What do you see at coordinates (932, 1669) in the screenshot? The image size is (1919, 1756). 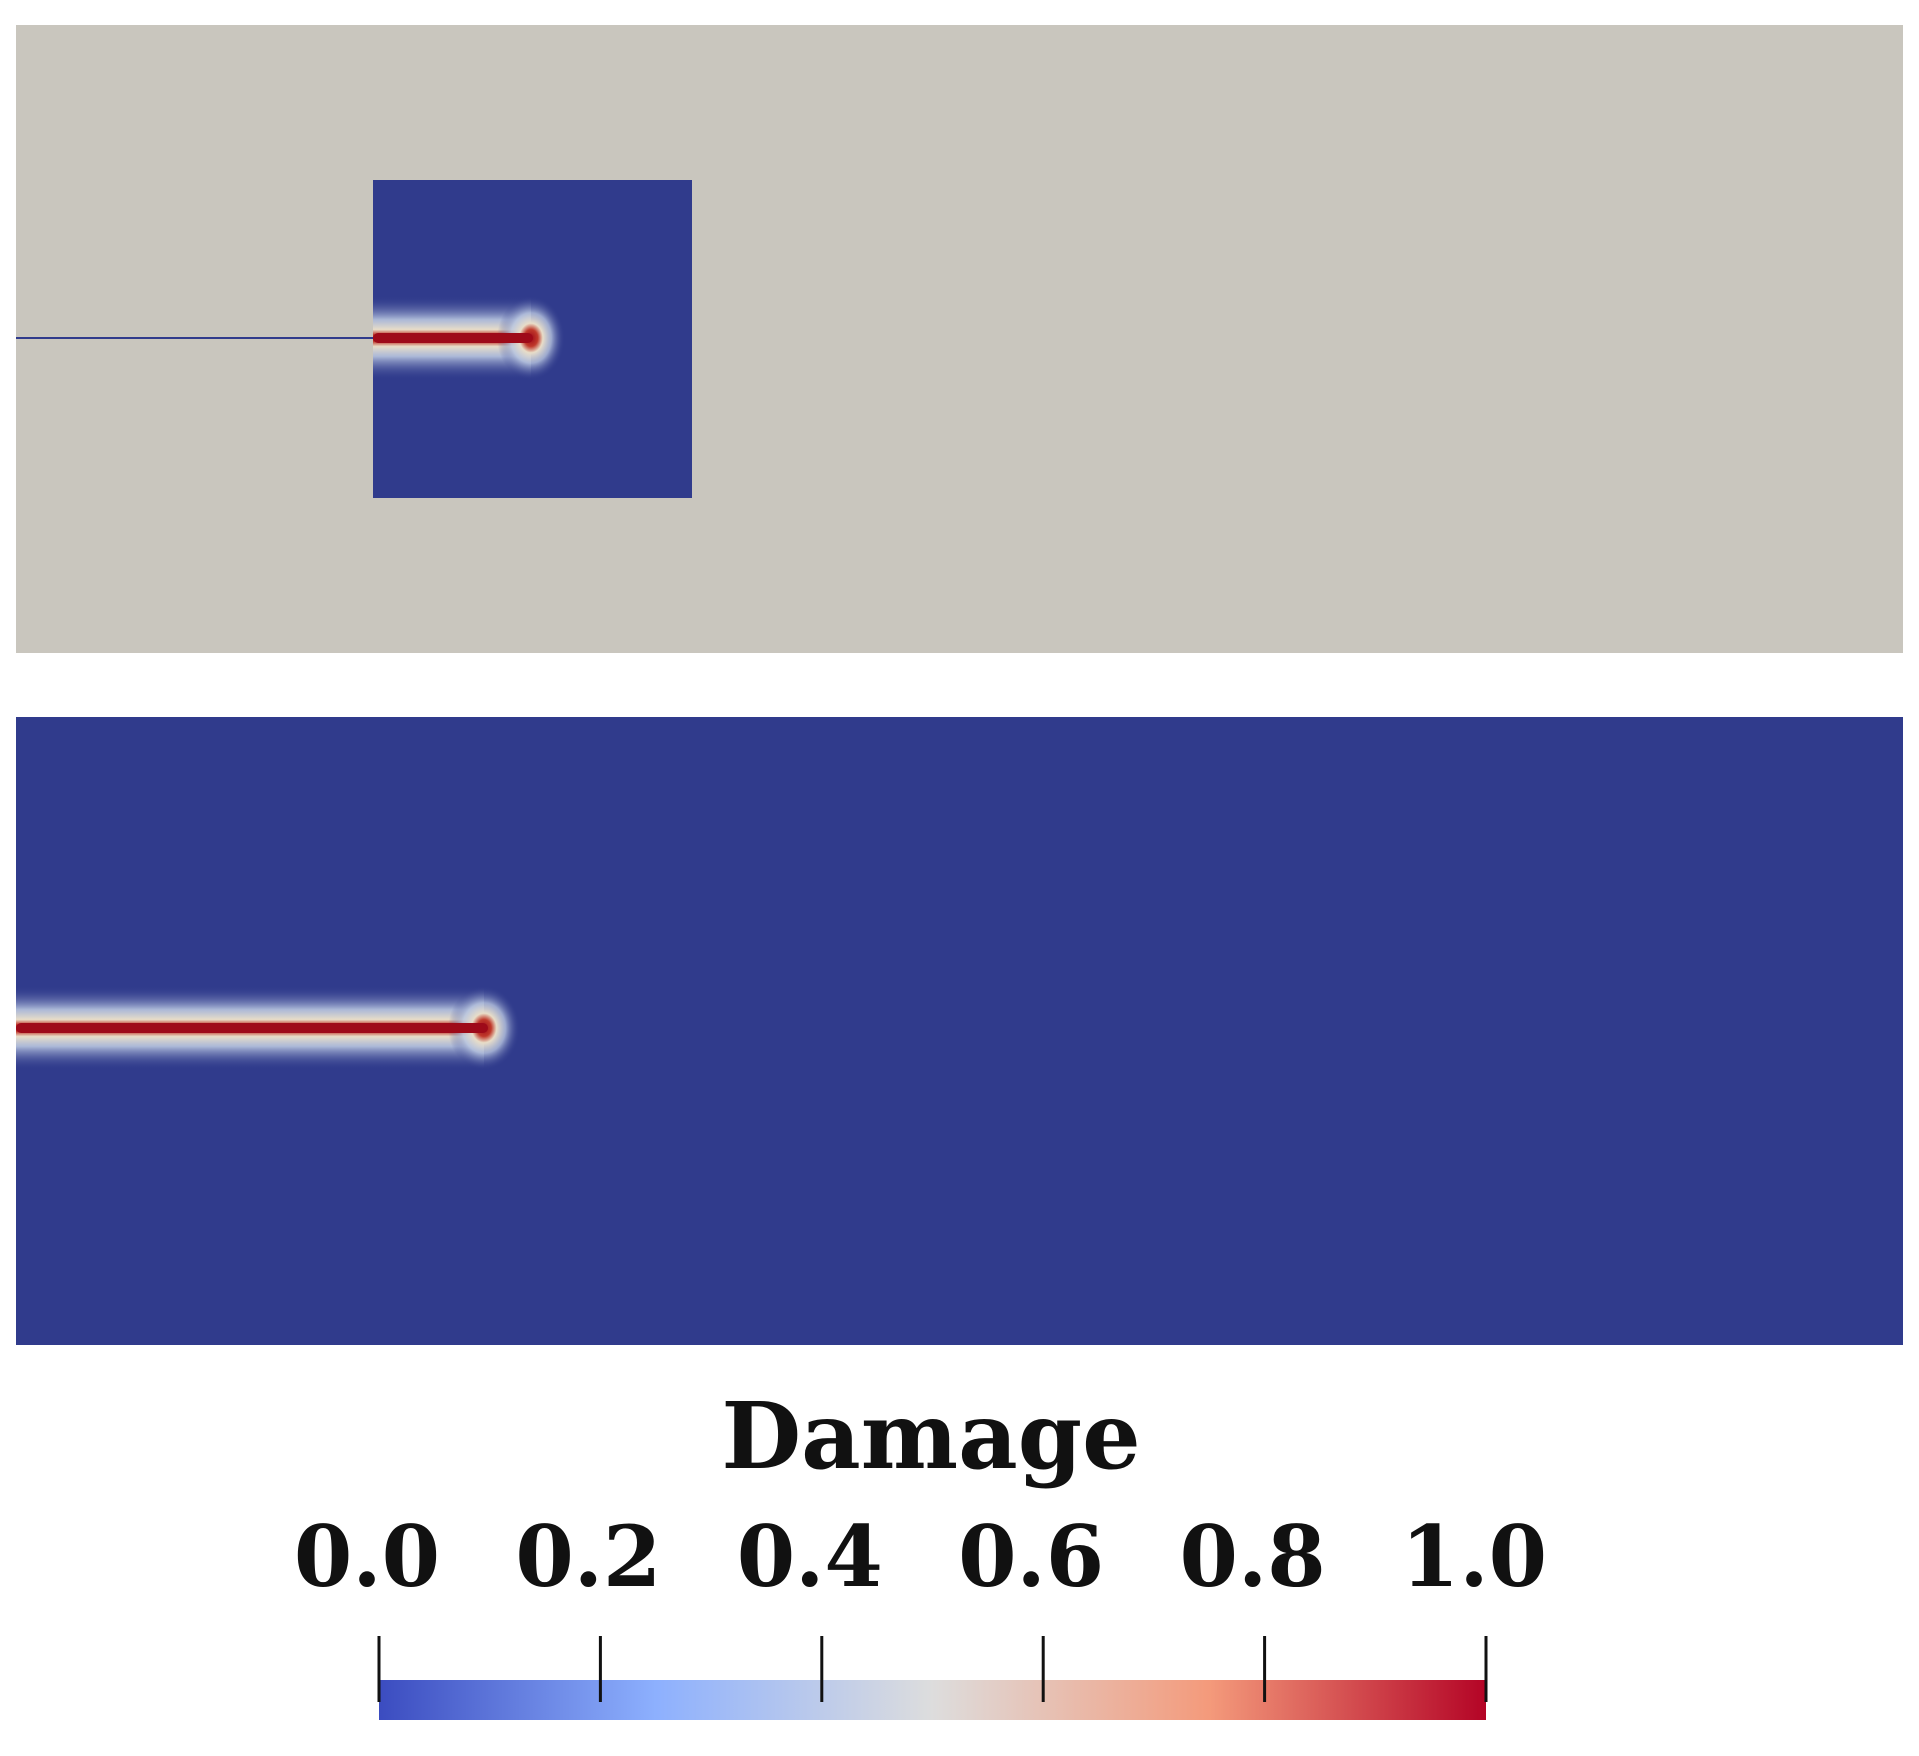 I see `colorbar-tick-marks` at bounding box center [932, 1669].